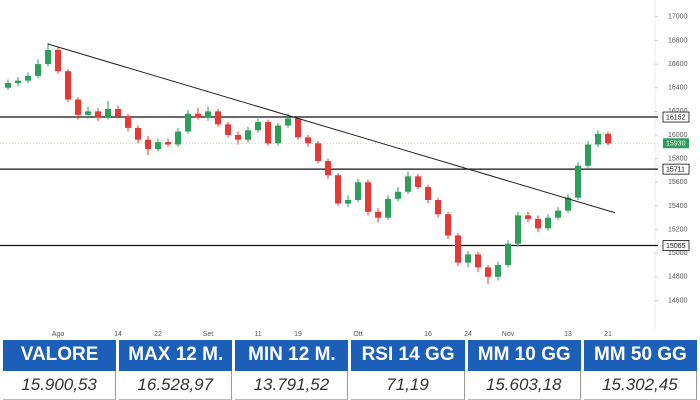 The image size is (700, 400). Describe the element at coordinates (678, 277) in the screenshot. I see `y-tick-label: 14800` at that location.